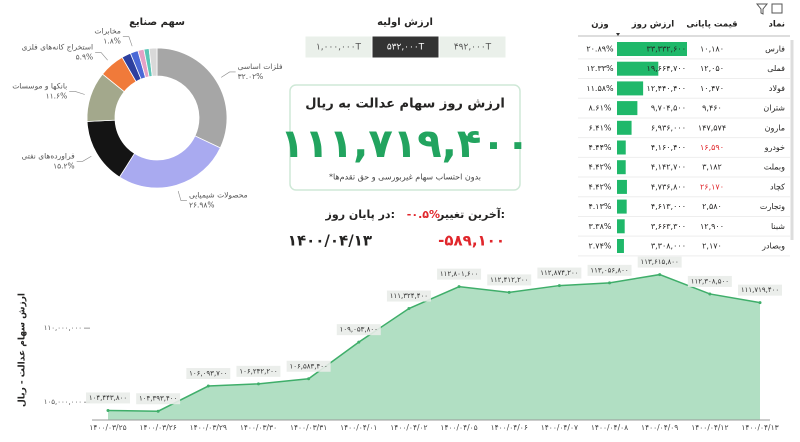  I want to click on y-tick-label: ۱۰۵,۰۰۰,۰۰۰, so click(63, 402).